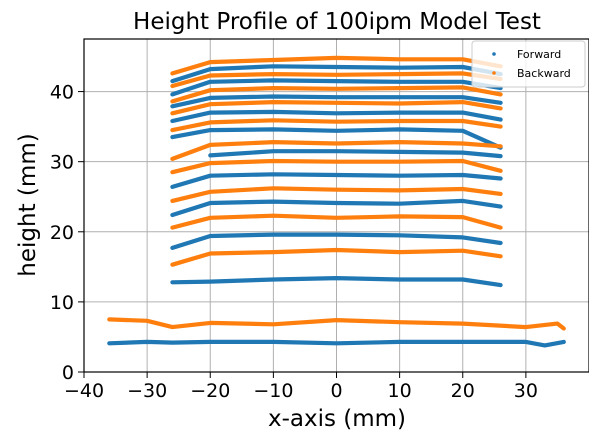 This screenshot has width=589, height=435. What do you see at coordinates (337, 419) in the screenshot?
I see `x-axis-label: x-axis (mm)` at bounding box center [337, 419].